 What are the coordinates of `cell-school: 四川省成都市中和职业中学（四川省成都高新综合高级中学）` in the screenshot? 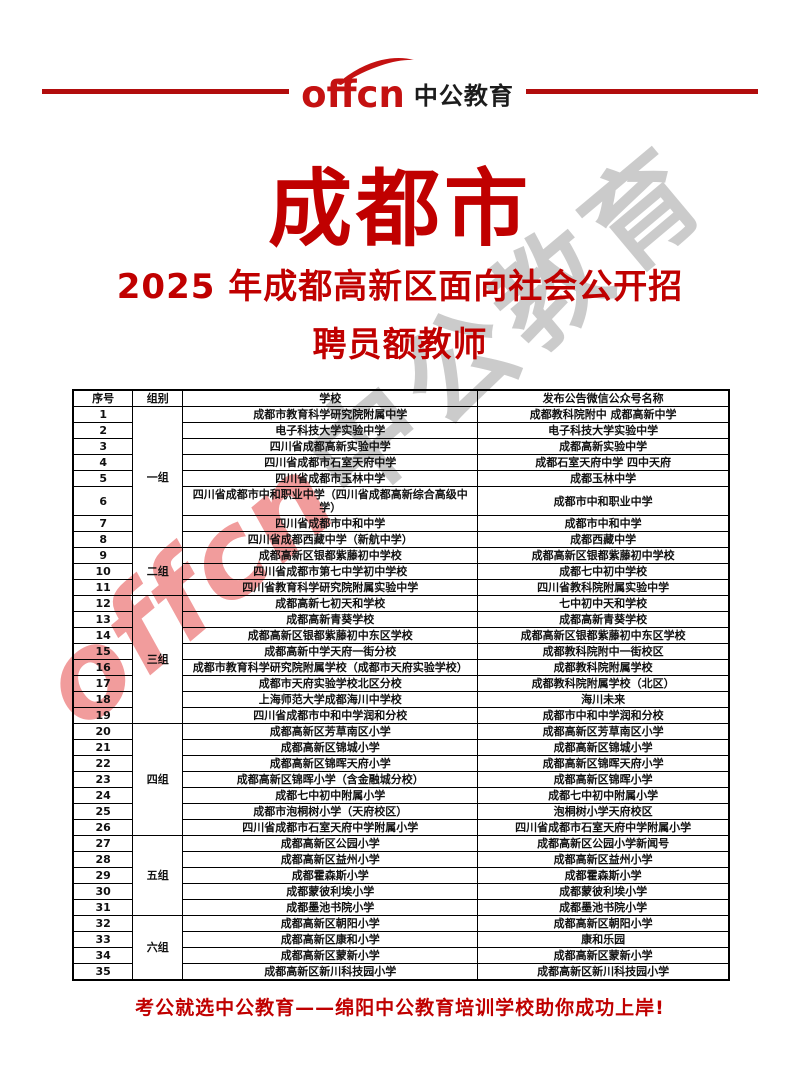 It's located at (330, 501).